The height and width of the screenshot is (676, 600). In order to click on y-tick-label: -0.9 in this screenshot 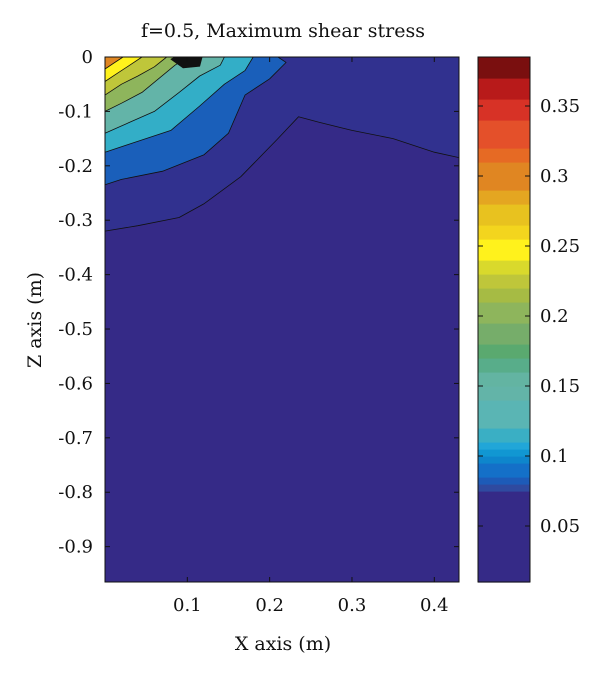, I will do `click(75, 547)`.